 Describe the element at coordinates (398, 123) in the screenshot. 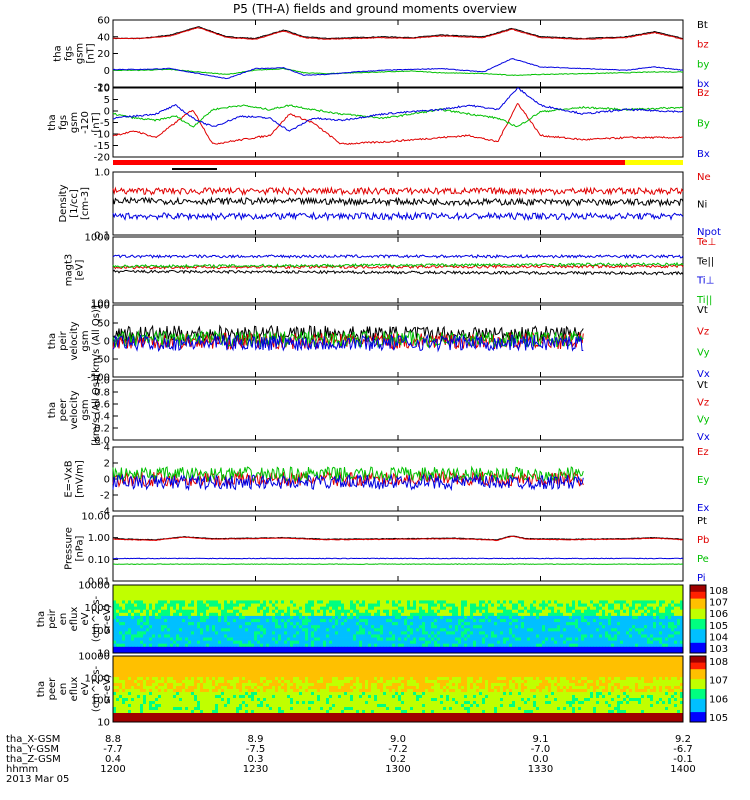

I see `series-line-Bz` at that location.